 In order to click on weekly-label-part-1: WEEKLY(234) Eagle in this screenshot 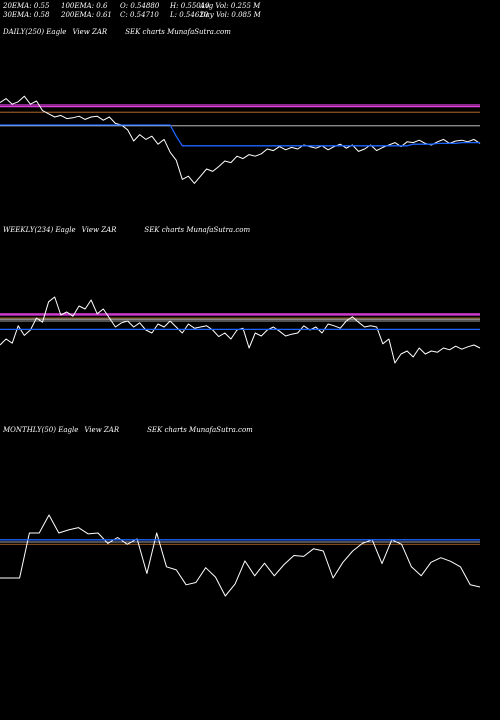, I will do `click(39, 230)`.